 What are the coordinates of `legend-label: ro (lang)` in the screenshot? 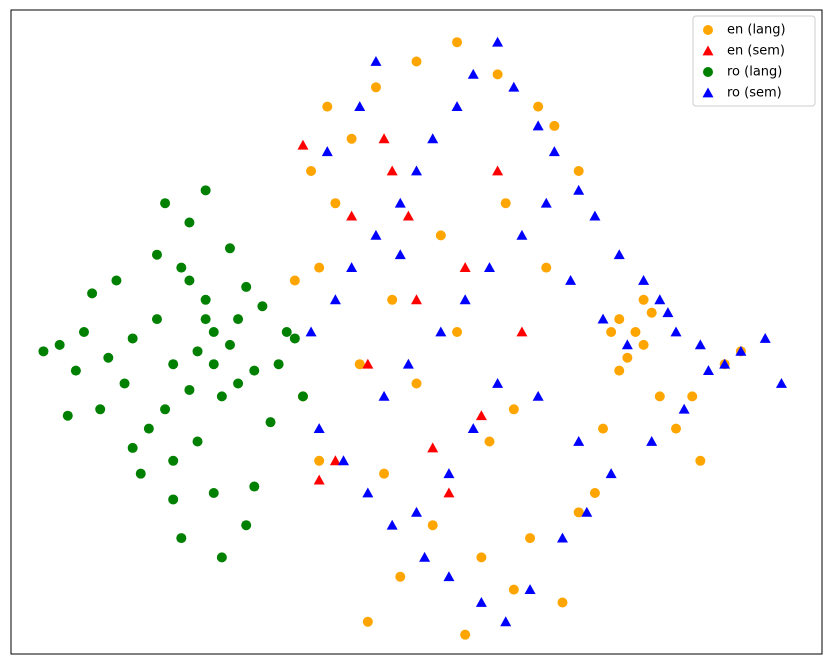 It's located at (754, 72).